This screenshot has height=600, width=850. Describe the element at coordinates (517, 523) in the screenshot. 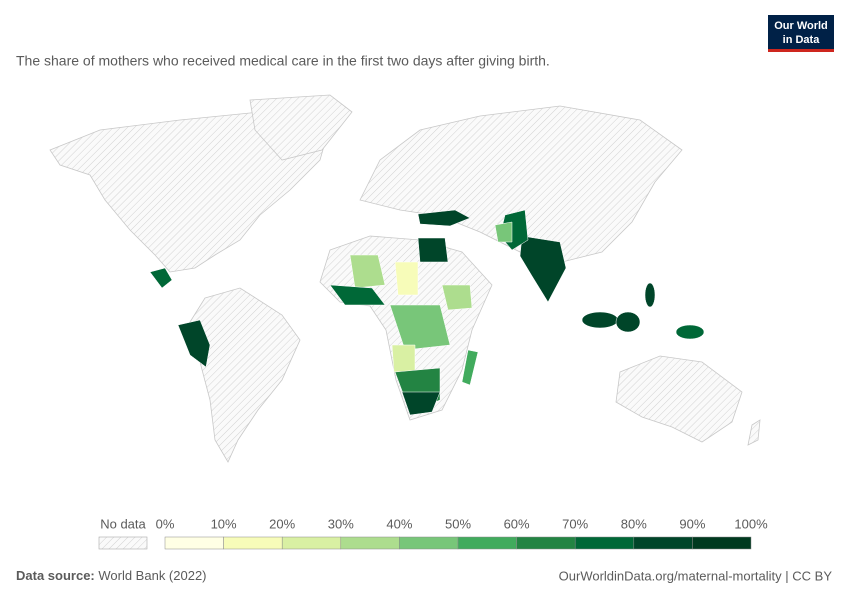

I see `legend-label: 60%` at that location.